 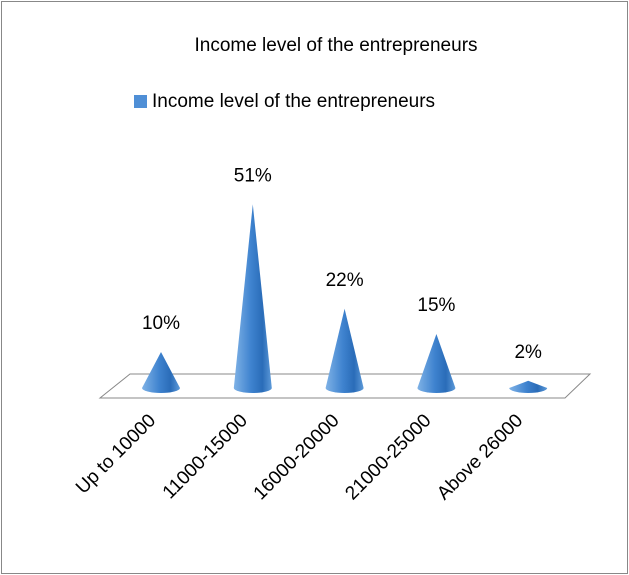 What do you see at coordinates (528, 352) in the screenshot?
I see `data-label: 2%` at bounding box center [528, 352].